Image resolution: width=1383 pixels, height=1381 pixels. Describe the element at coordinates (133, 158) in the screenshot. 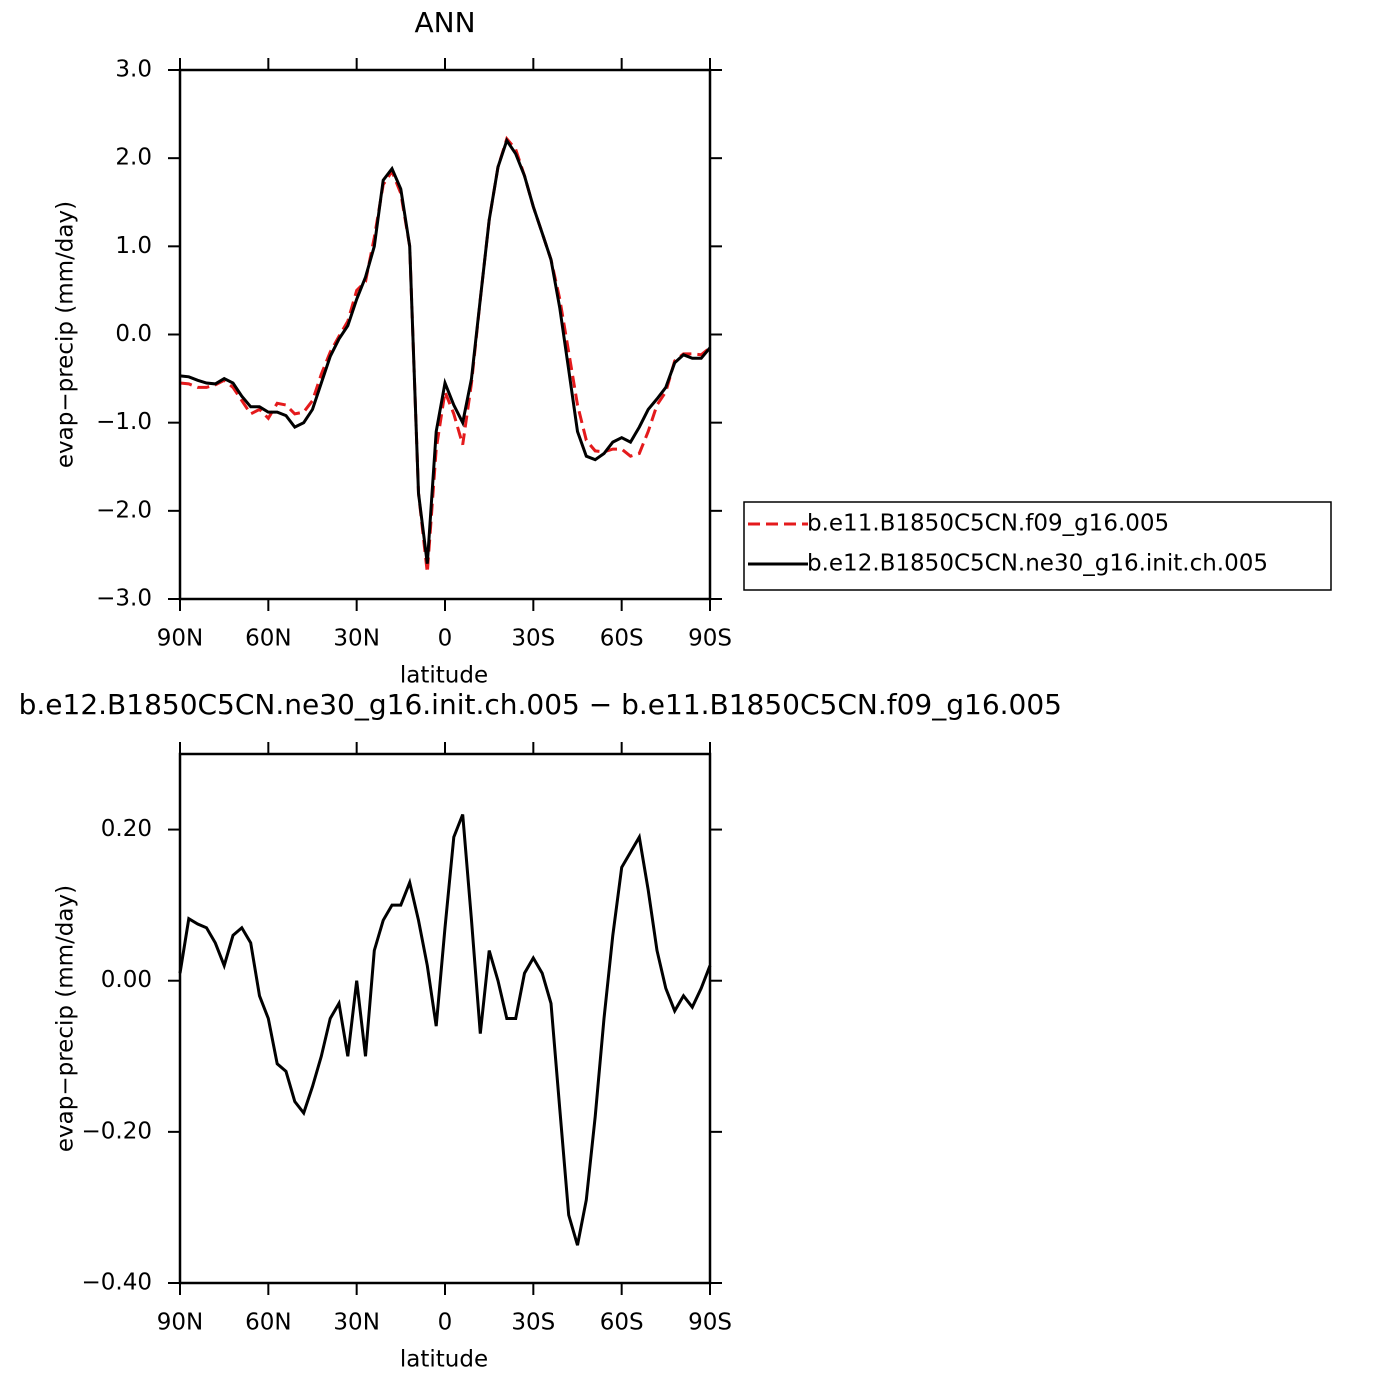

I see `y-tick-label: 2.0` at that location.